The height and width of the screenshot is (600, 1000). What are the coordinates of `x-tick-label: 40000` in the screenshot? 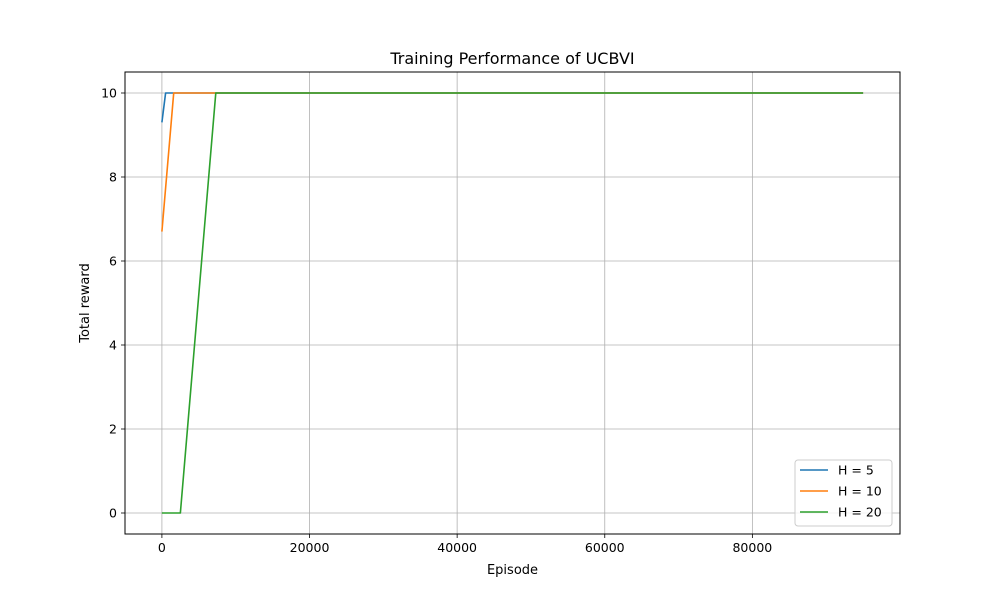 It's located at (457, 547).